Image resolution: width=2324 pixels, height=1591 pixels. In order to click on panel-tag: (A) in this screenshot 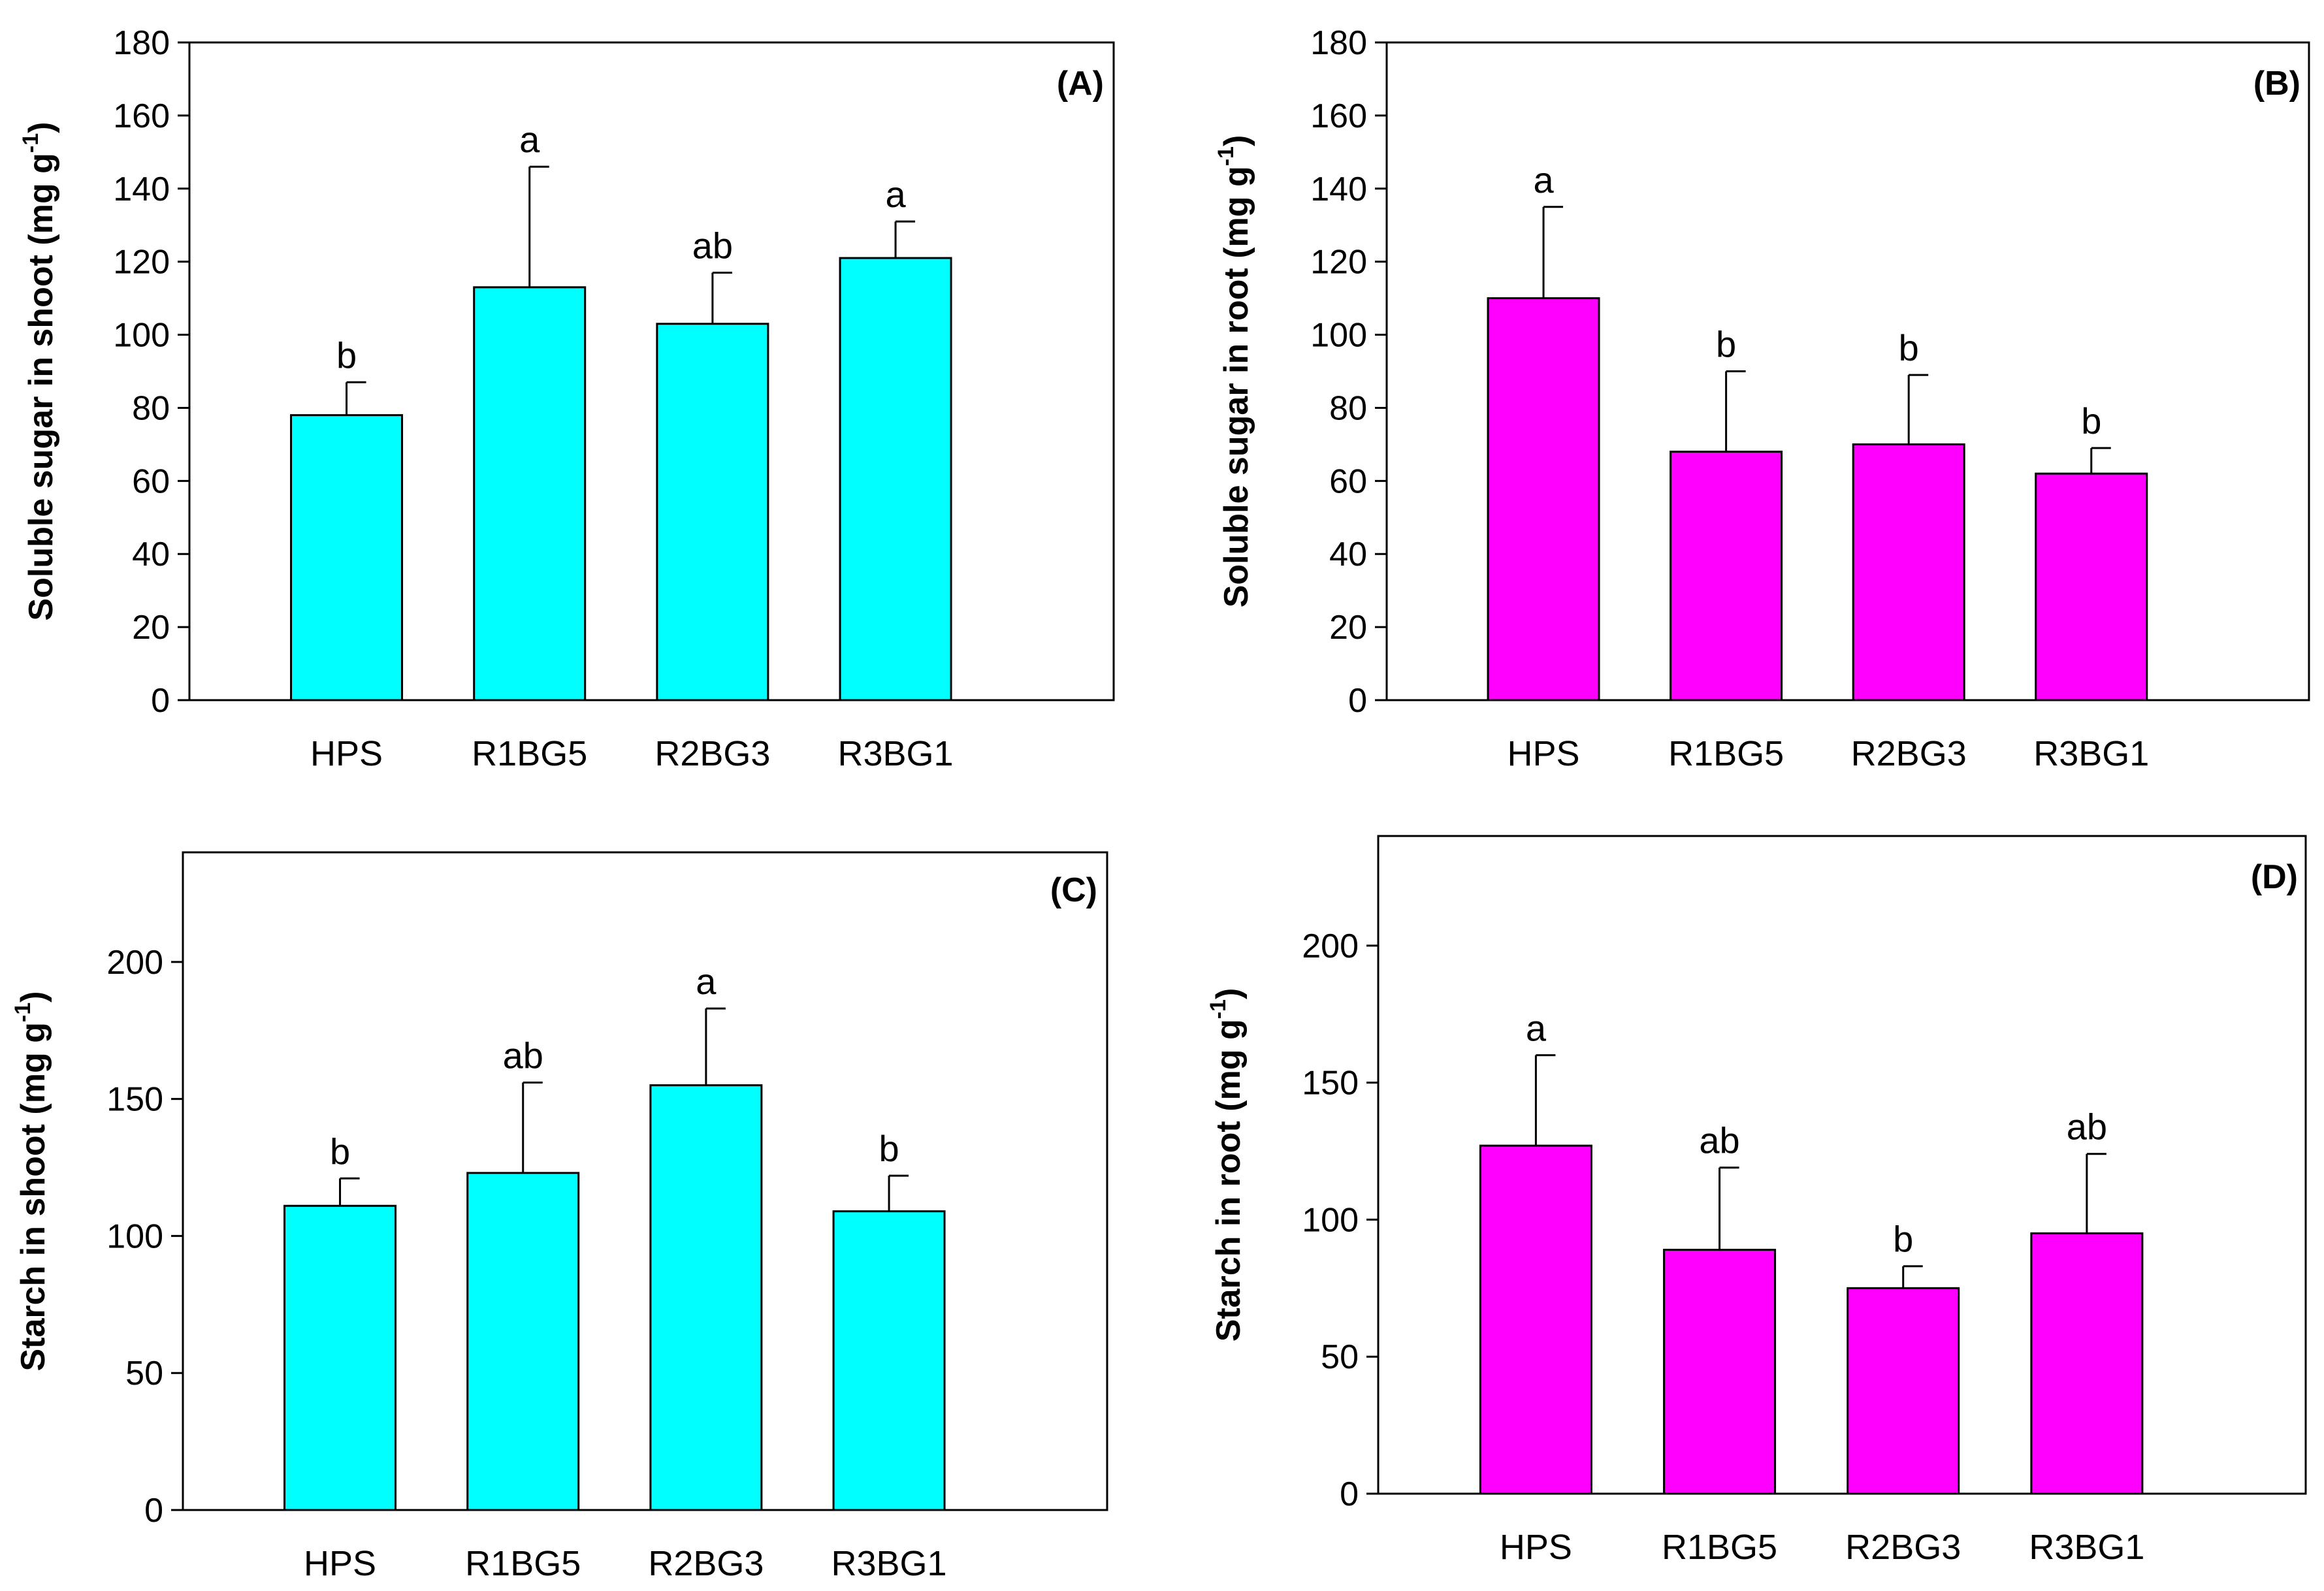, I will do `click(1080, 84)`.